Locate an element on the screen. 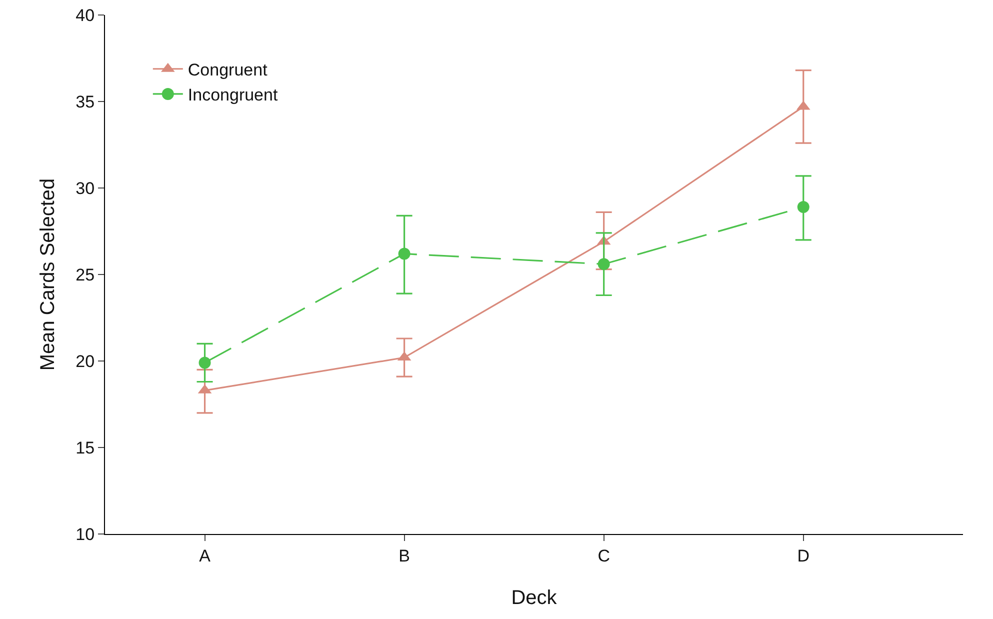  x-tick-label: B is located at coordinates (404, 556).